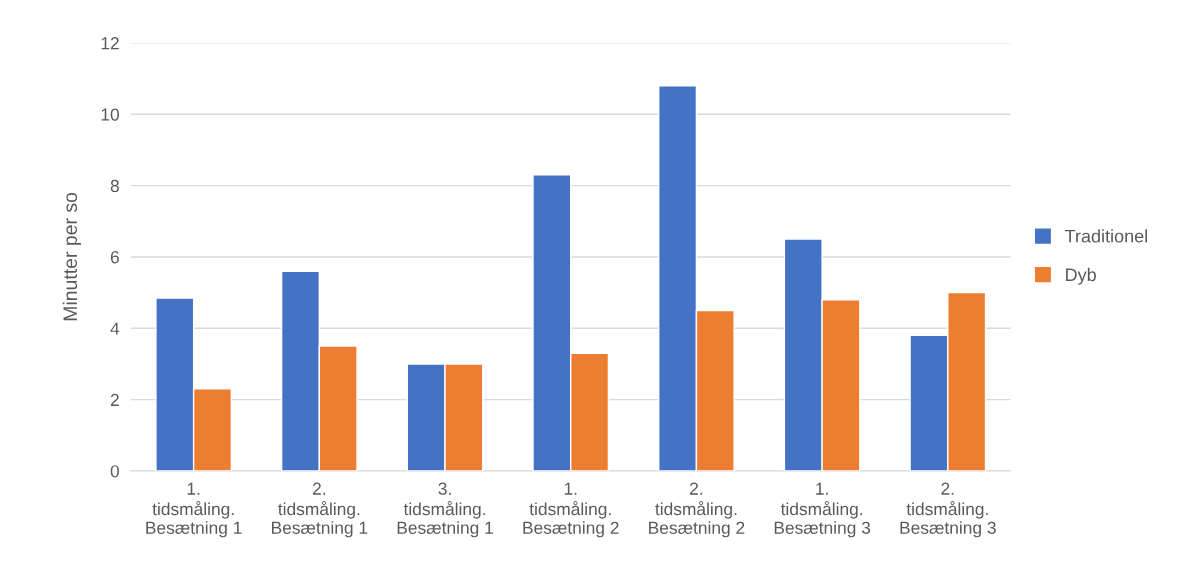  I want to click on y-tick-label: 12, so click(110, 43).